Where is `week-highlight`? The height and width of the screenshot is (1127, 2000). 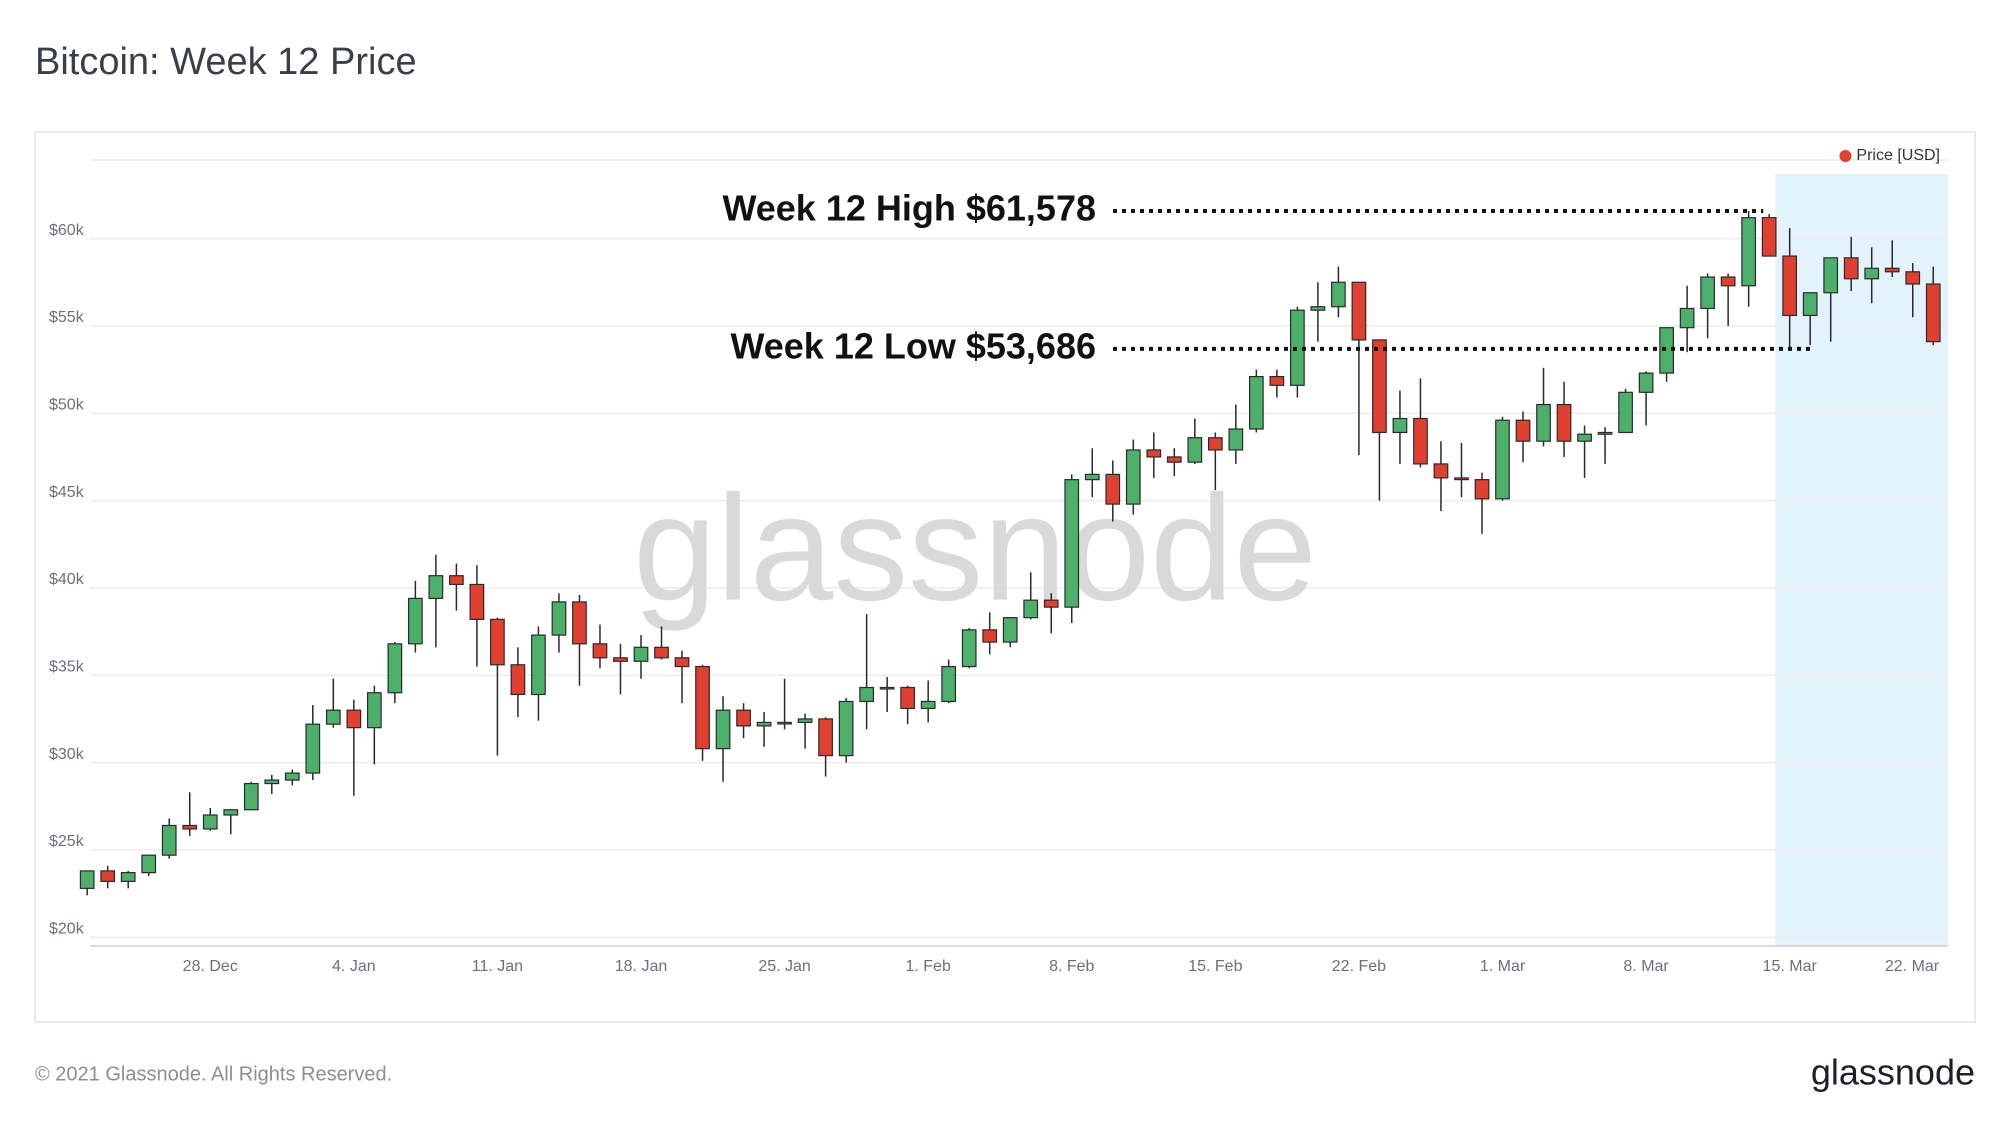
week-highlight is located at coordinates (1861, 560).